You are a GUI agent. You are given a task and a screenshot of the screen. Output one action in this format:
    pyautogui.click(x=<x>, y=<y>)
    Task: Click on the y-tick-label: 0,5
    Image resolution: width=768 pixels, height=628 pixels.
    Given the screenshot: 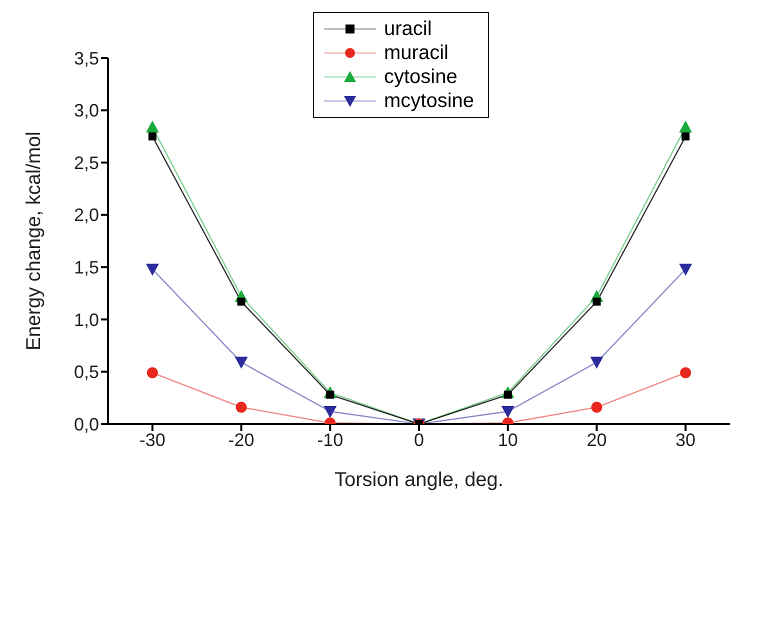 What is the action you would take?
    pyautogui.click(x=86, y=372)
    